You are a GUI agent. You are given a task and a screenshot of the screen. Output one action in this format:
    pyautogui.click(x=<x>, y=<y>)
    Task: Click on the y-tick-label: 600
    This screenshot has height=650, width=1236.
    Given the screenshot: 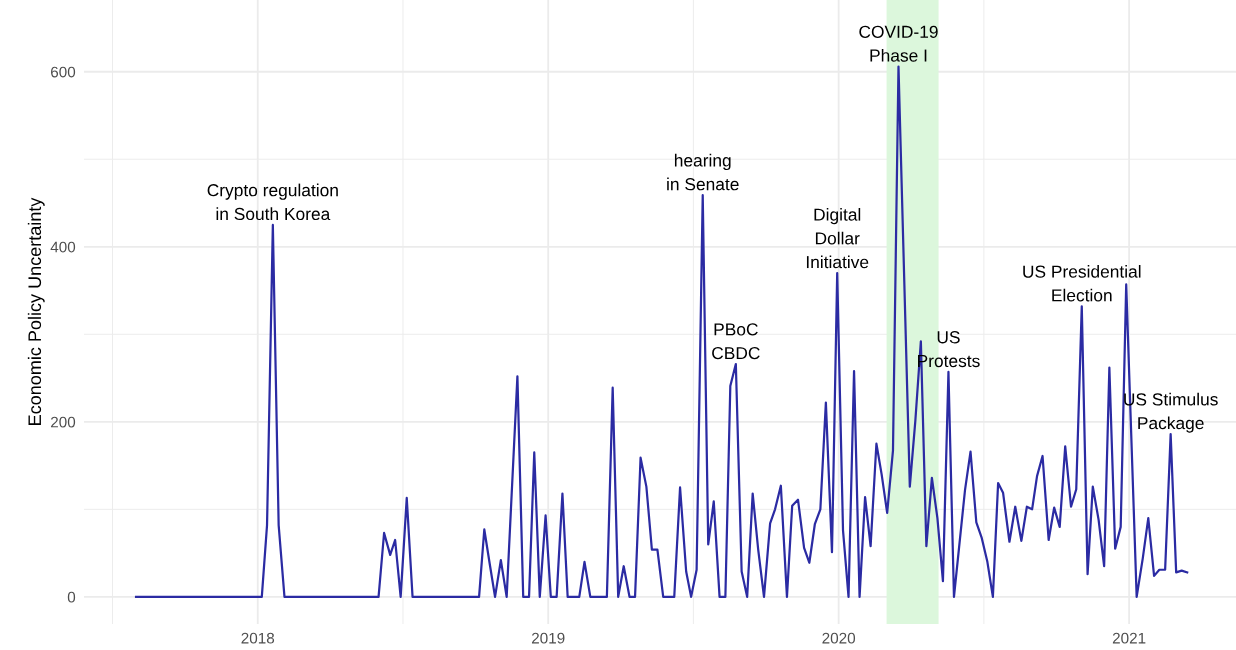 What is the action you would take?
    pyautogui.click(x=63, y=72)
    